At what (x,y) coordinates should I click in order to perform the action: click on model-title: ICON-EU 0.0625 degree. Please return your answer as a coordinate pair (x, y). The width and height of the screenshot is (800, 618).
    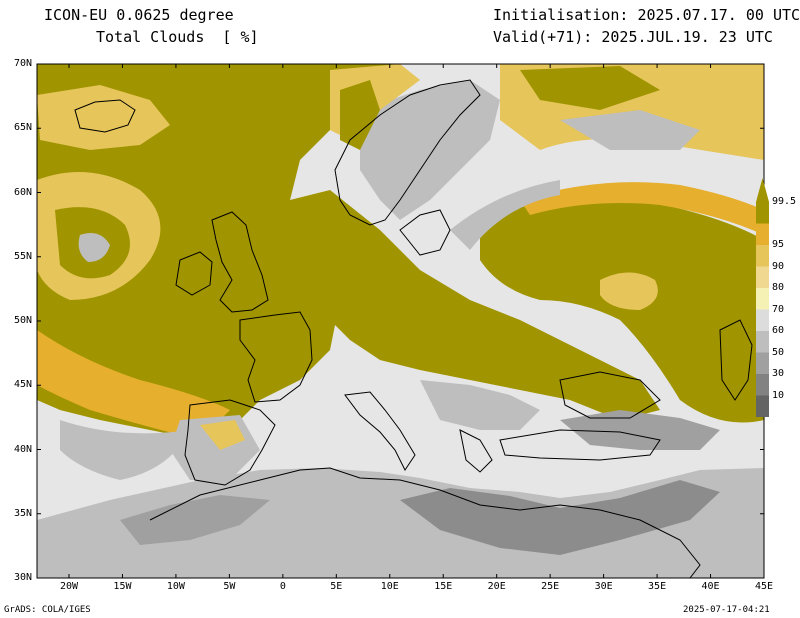
    Looking at the image, I should click on (139, 15).